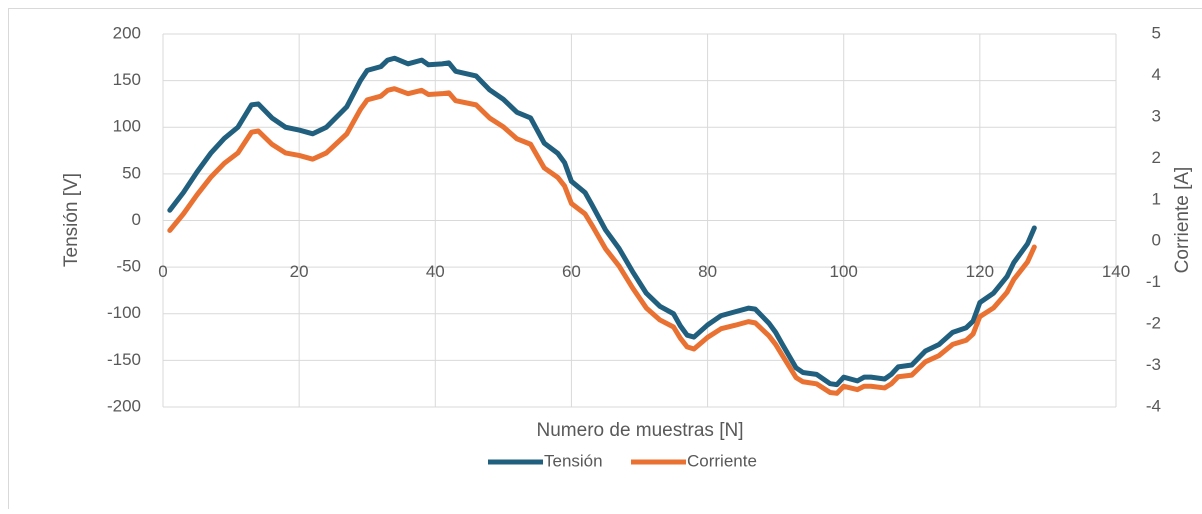  Describe the element at coordinates (127, 32) in the screenshot. I see `y-tick-label: 200` at that location.